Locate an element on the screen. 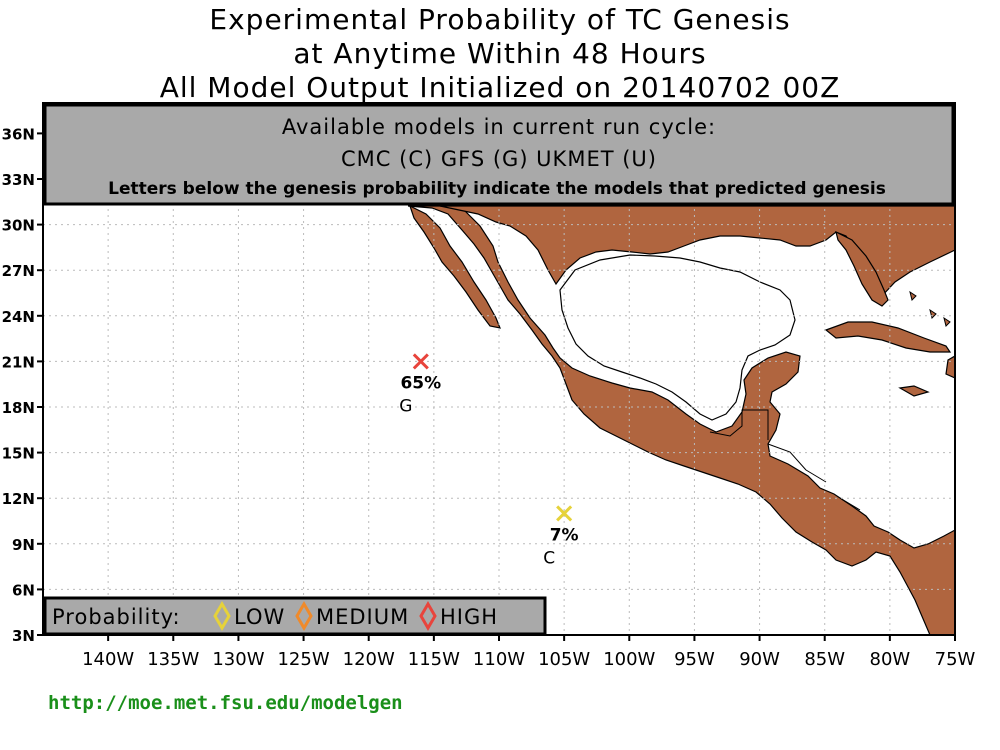  title-line-1: Experimental Probability of TC Genesis is located at coordinates (500, 19).